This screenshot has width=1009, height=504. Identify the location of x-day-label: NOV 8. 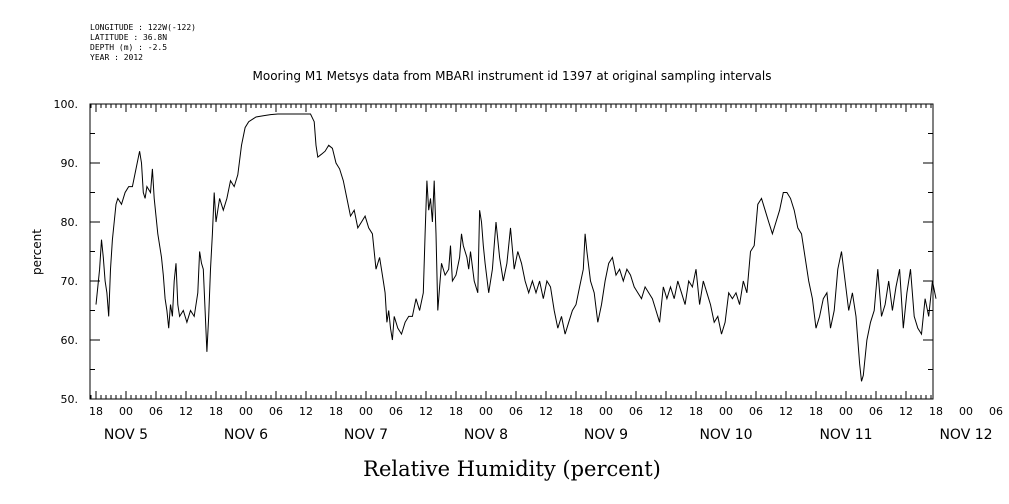
(486, 435).